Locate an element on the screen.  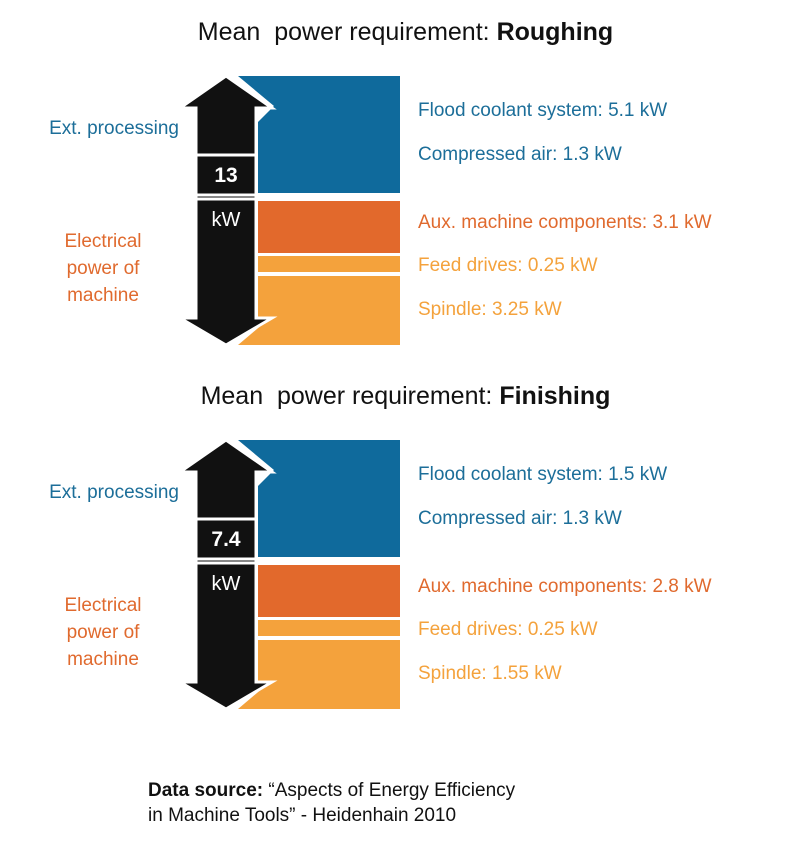
total-value: 7.4 is located at coordinates (226, 539).